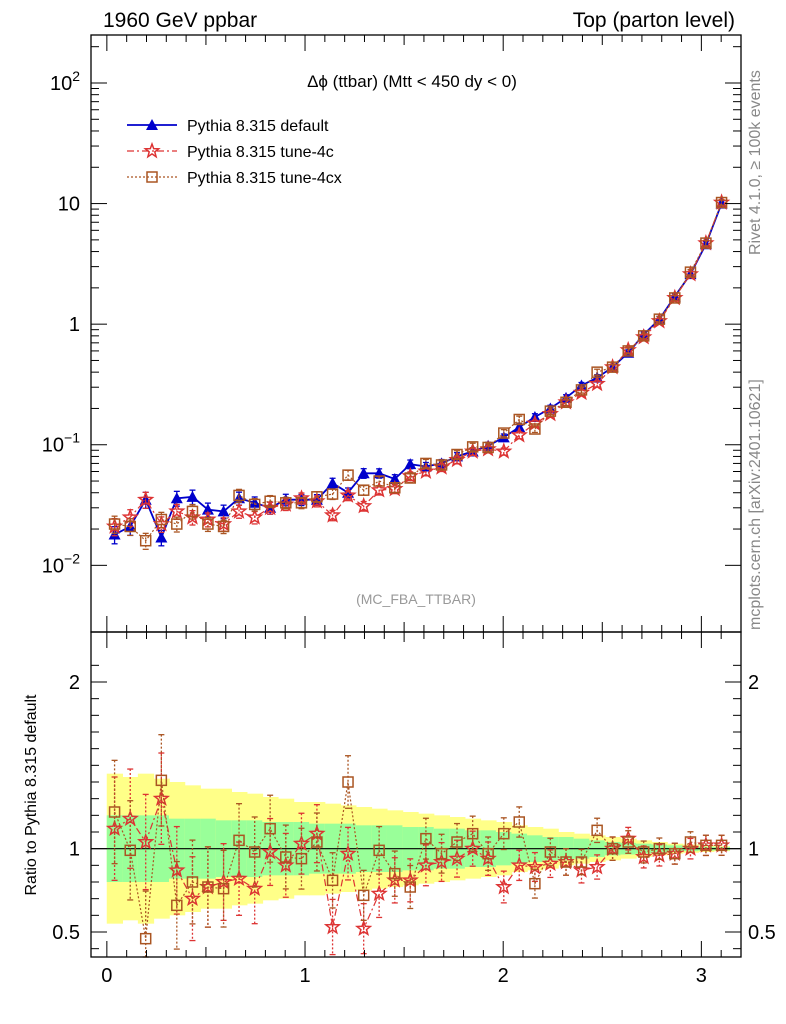  Describe the element at coordinates (258, 126) in the screenshot. I see `legend-label-default: Pythia 8.315 default` at that location.